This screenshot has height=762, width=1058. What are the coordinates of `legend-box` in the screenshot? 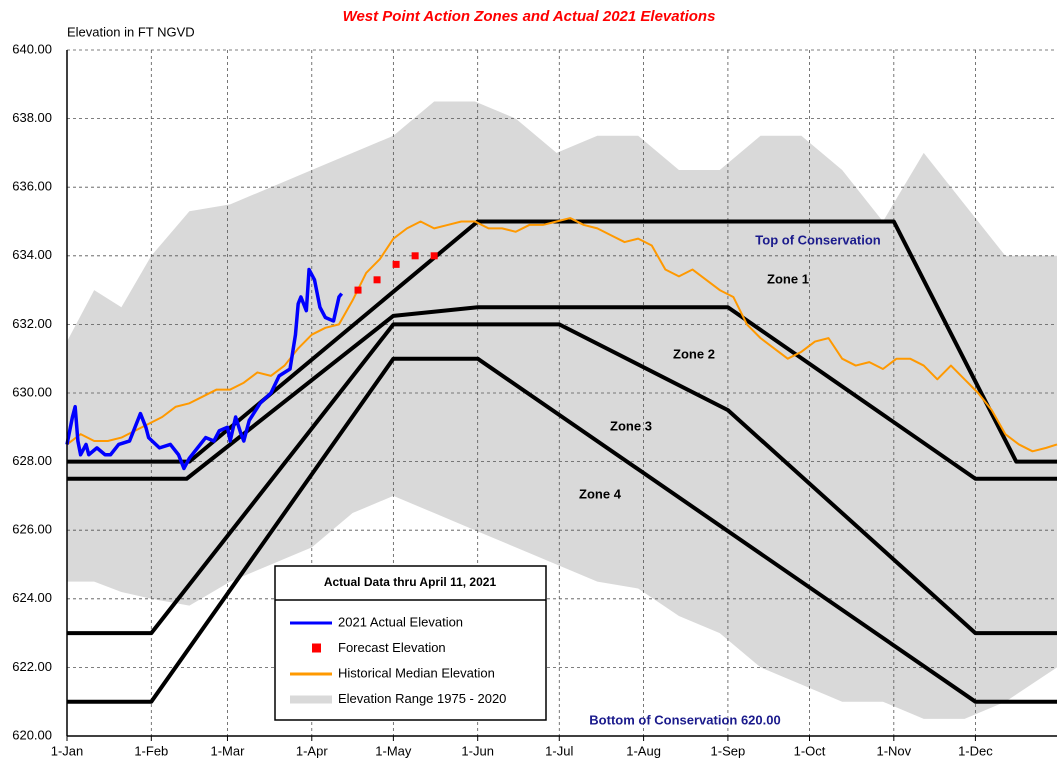 It's located at (410, 643).